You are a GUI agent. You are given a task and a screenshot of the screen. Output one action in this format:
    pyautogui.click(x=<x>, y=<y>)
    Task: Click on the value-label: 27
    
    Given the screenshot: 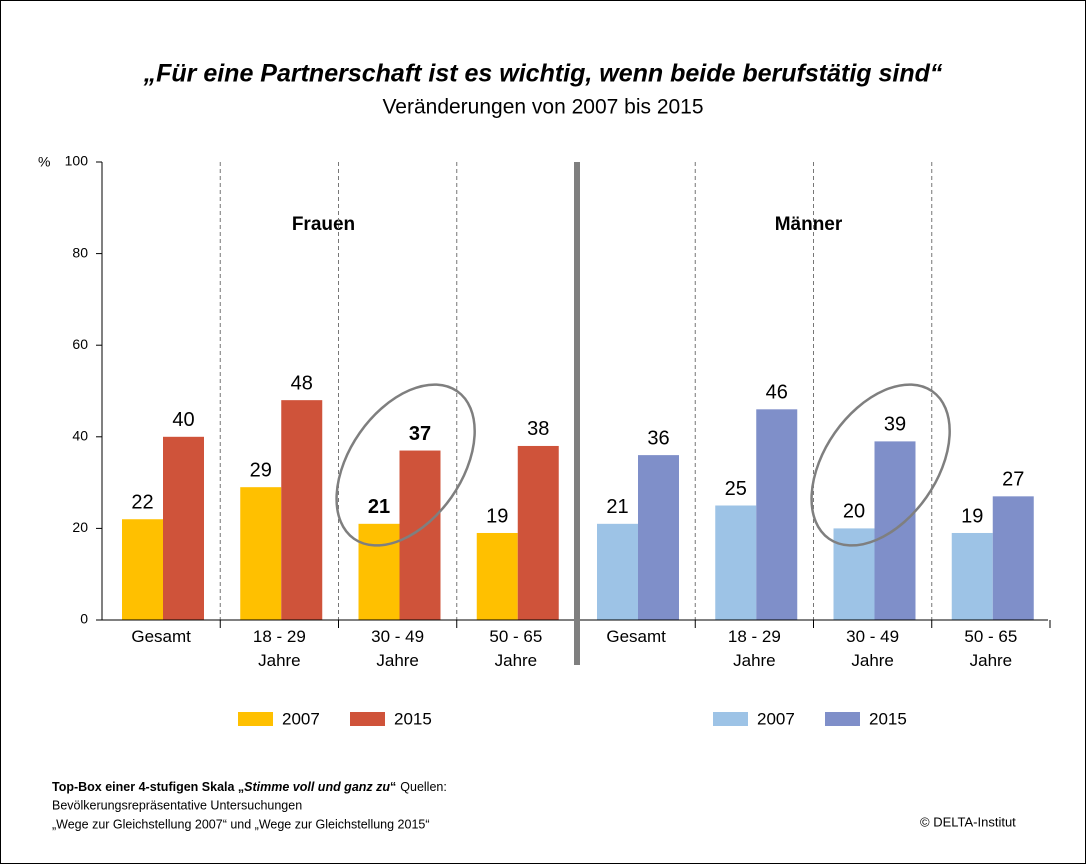 What is the action you would take?
    pyautogui.click(x=1013, y=480)
    